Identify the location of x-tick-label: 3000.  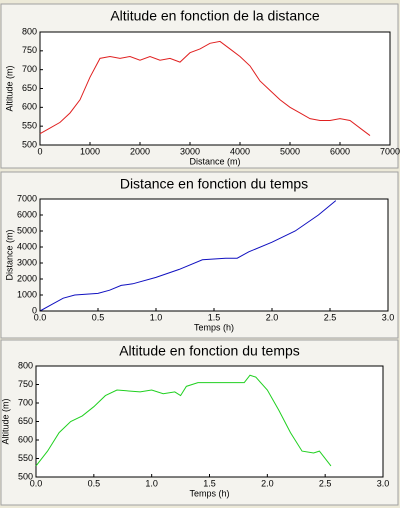
(190, 151).